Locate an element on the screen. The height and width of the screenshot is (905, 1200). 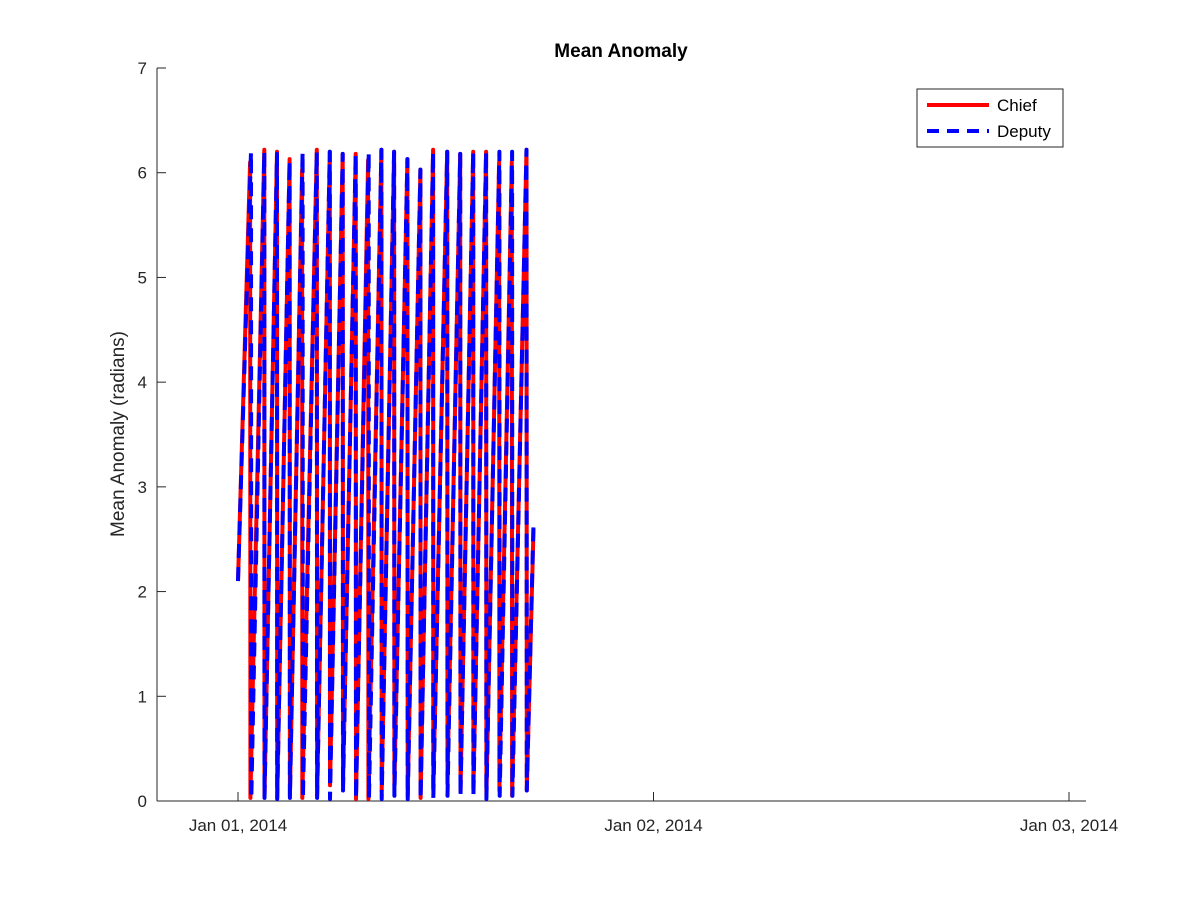
y-tick-label: 1 is located at coordinates (142, 696).